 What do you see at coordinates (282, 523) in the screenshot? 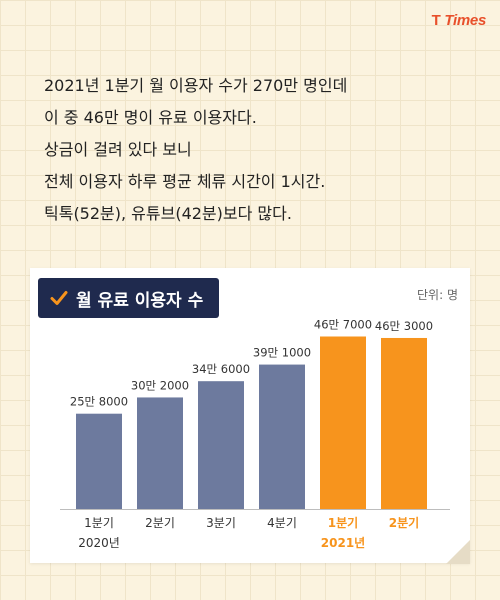
I see `tick-label: 4분기` at bounding box center [282, 523].